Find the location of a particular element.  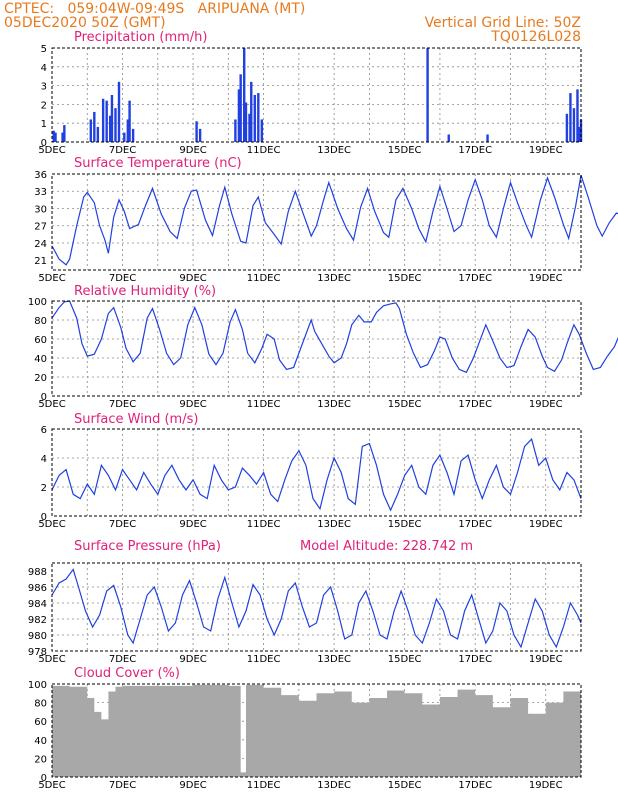

panel-5-ytick: 20 is located at coordinates (40, 759).